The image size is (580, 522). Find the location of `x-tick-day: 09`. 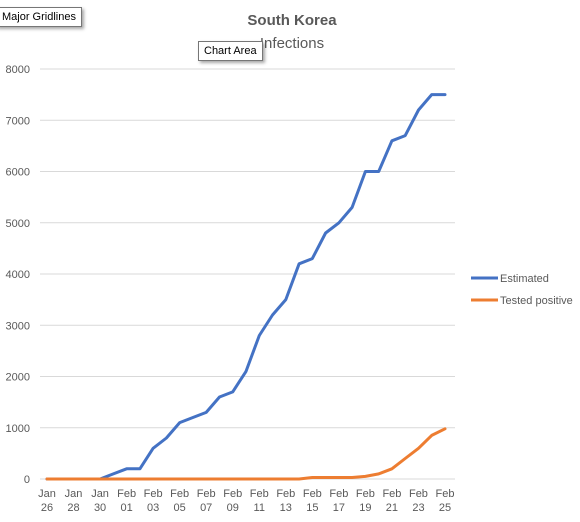

x-tick-day: 09 is located at coordinates (233, 508).